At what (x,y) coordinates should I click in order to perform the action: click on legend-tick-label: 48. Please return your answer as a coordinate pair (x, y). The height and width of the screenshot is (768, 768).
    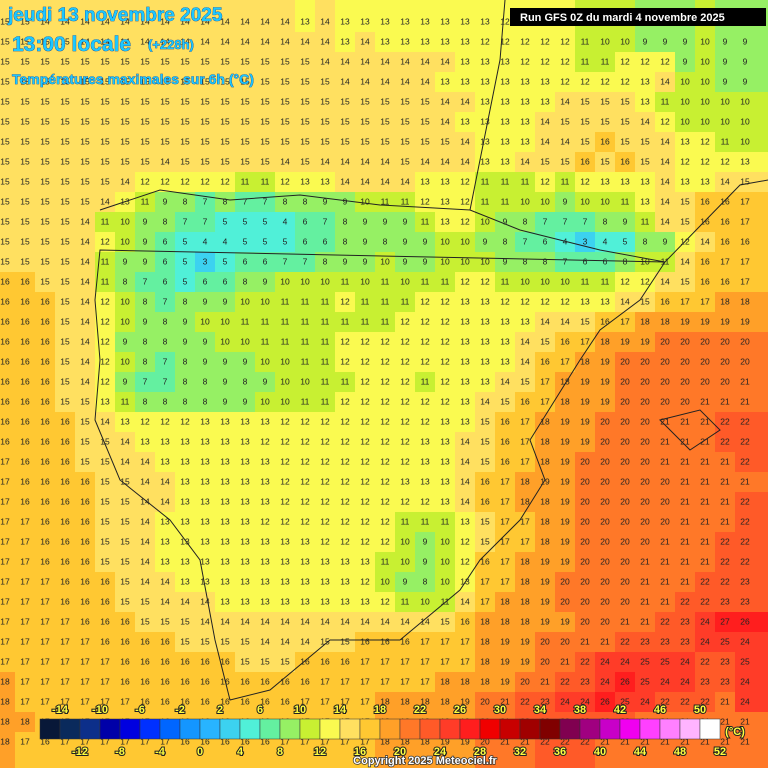
    Looking at the image, I should click on (680, 752).